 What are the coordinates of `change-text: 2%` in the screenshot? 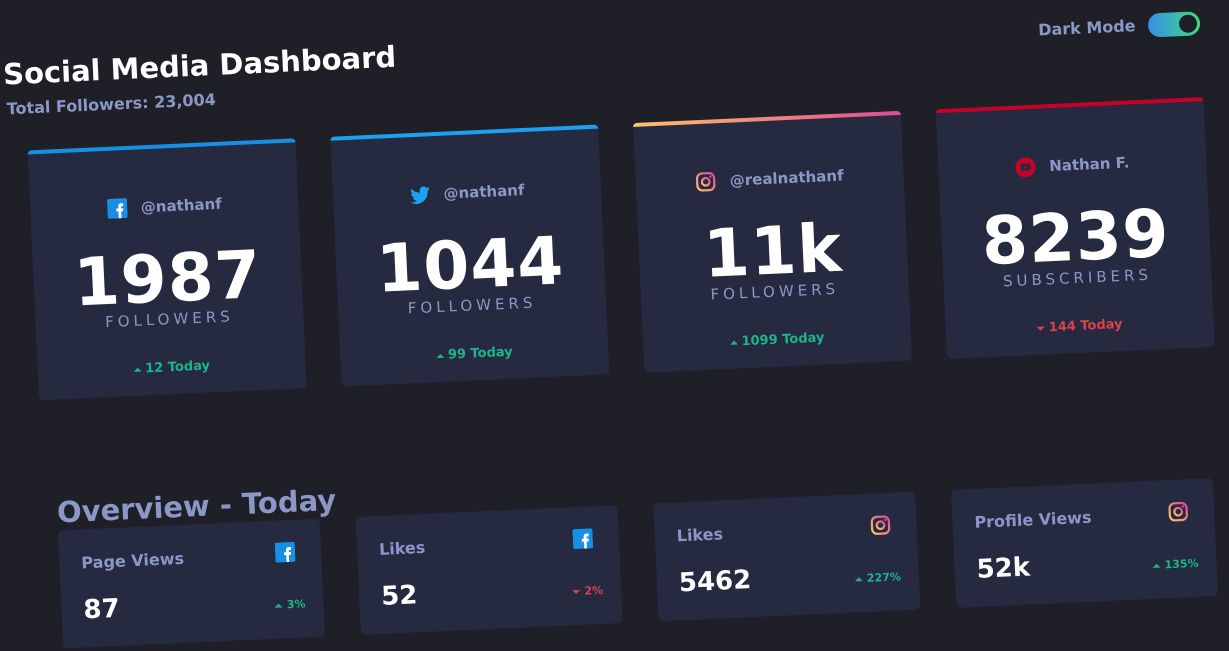 It's located at (594, 590).